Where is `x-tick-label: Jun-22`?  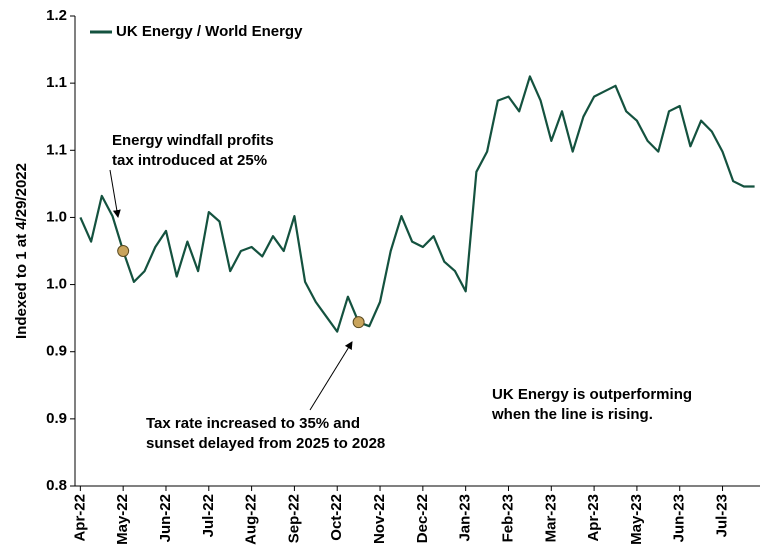
x-tick-label: Jun-22 is located at coordinates (165, 518).